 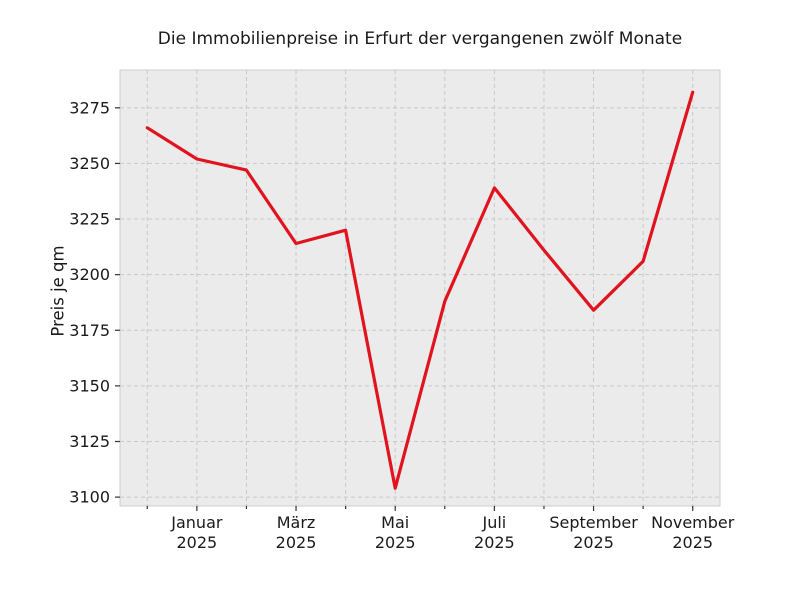 I want to click on y-tick-label: 3150, so click(x=89, y=385).